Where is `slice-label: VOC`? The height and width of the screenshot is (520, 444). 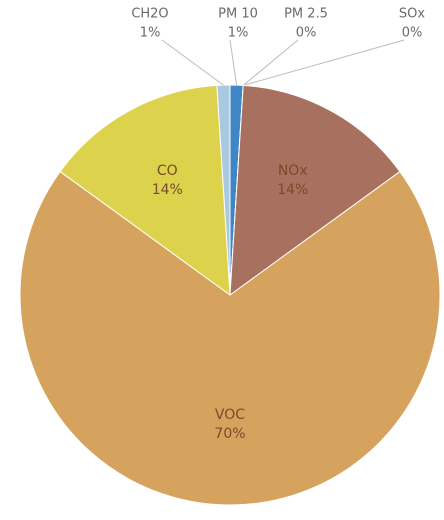
slice-label: VOC is located at coordinates (230, 415).